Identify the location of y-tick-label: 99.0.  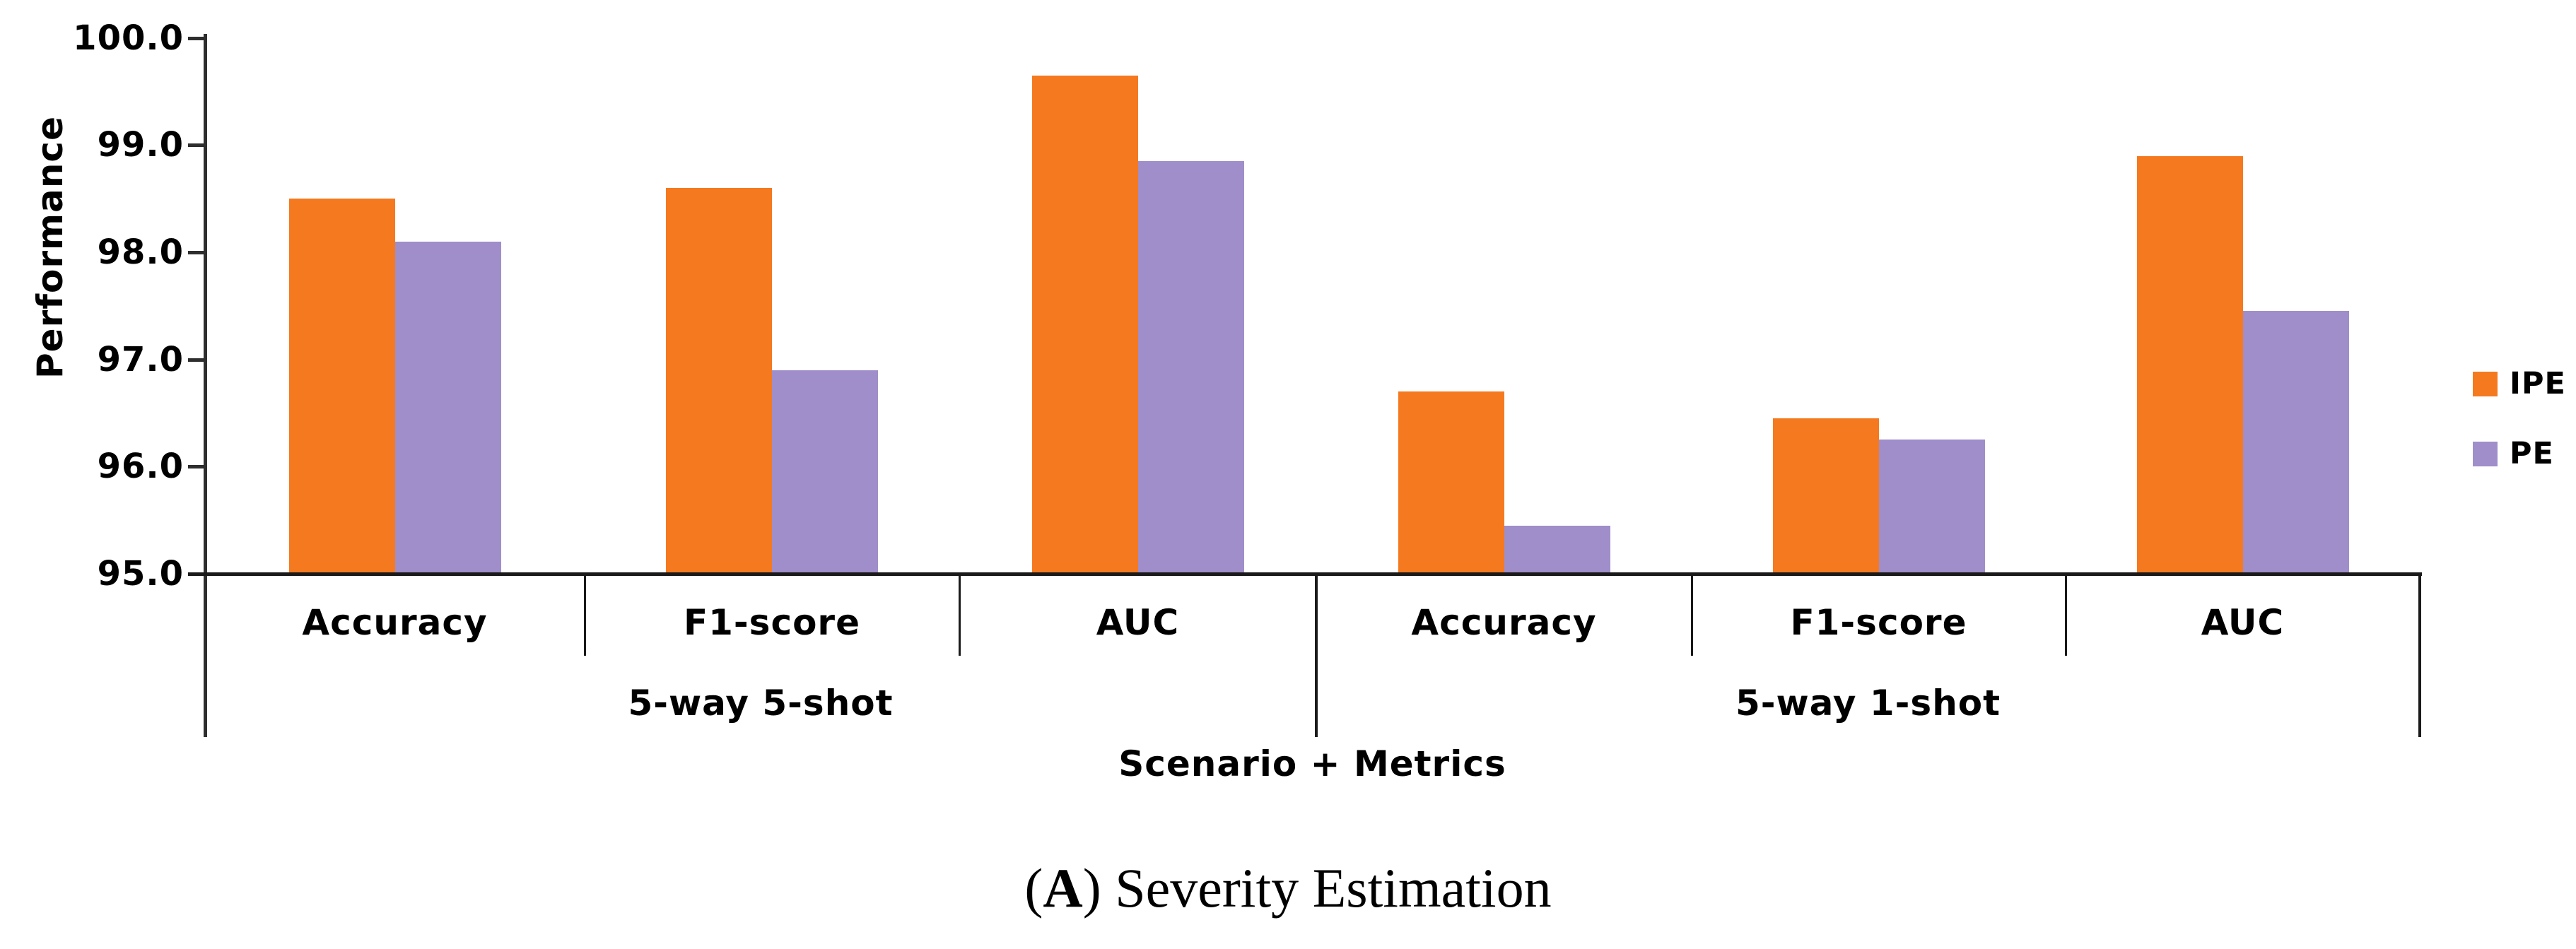
(140, 145).